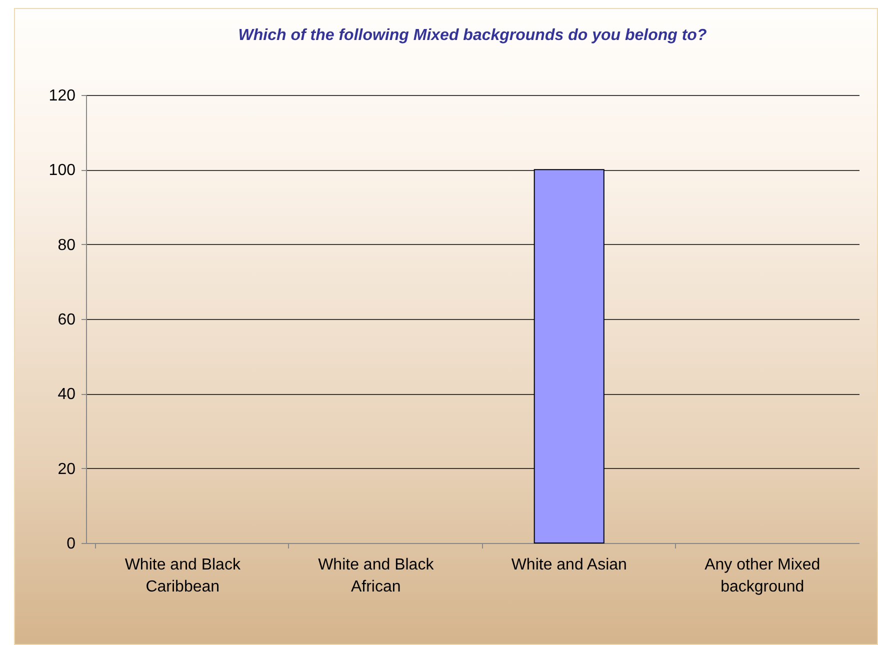  What do you see at coordinates (62, 171) in the screenshot?
I see `y-tick-label: 100` at bounding box center [62, 171].